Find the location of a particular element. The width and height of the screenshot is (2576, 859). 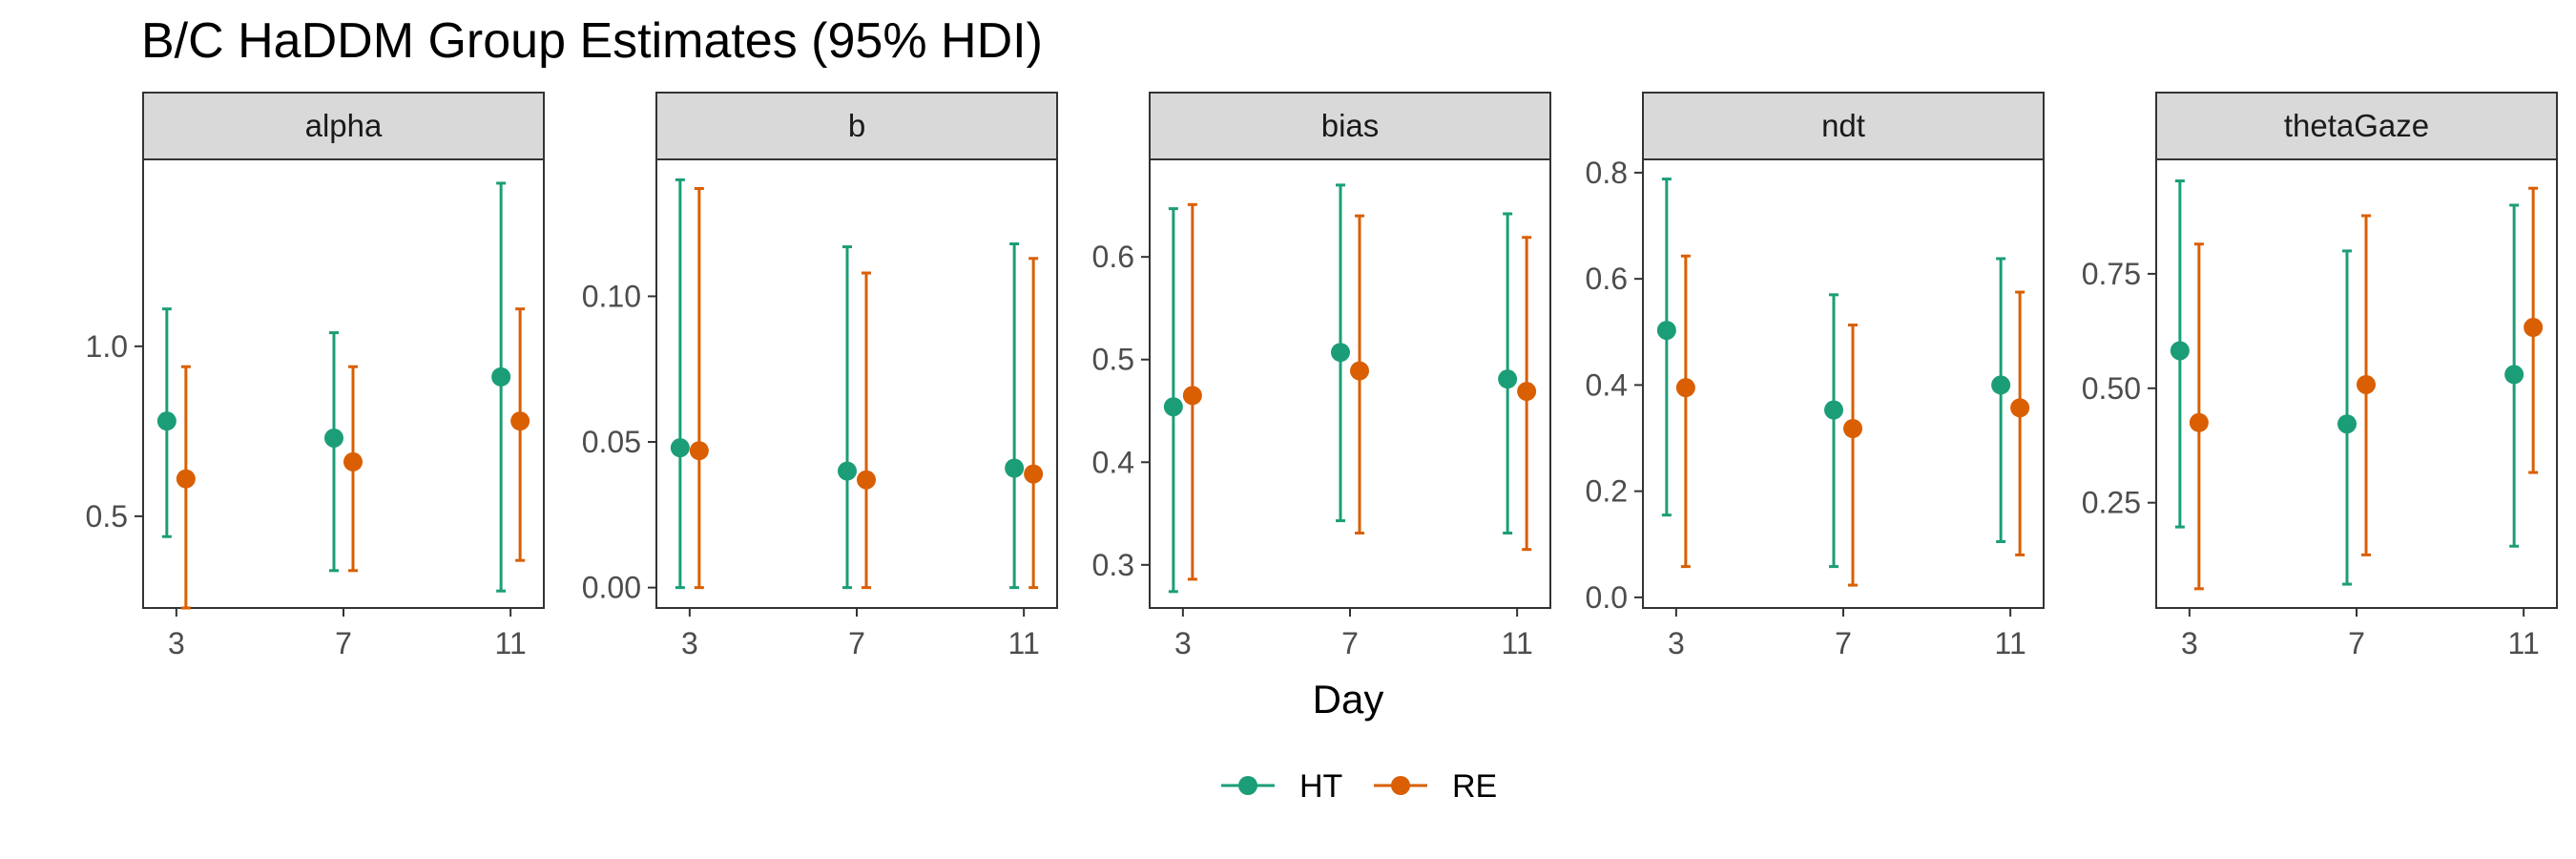

facet-b: b 0.00 0.05 0.10 3 7 11 is located at coordinates (820, 376).